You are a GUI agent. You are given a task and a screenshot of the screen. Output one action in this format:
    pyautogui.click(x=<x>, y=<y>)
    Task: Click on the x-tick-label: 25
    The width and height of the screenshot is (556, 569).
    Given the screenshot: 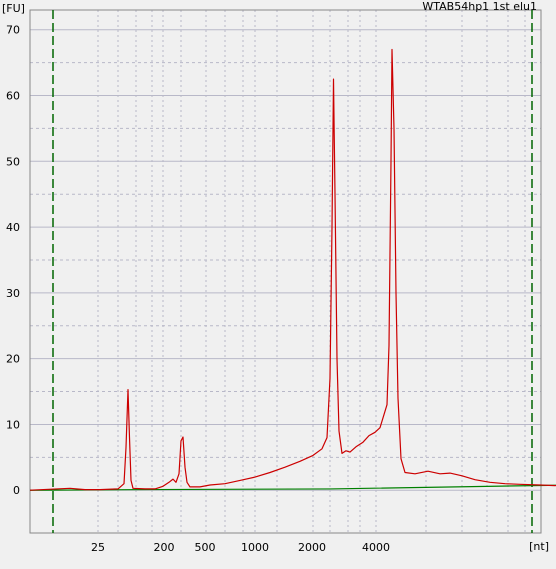 What is the action you would take?
    pyautogui.click(x=98, y=547)
    